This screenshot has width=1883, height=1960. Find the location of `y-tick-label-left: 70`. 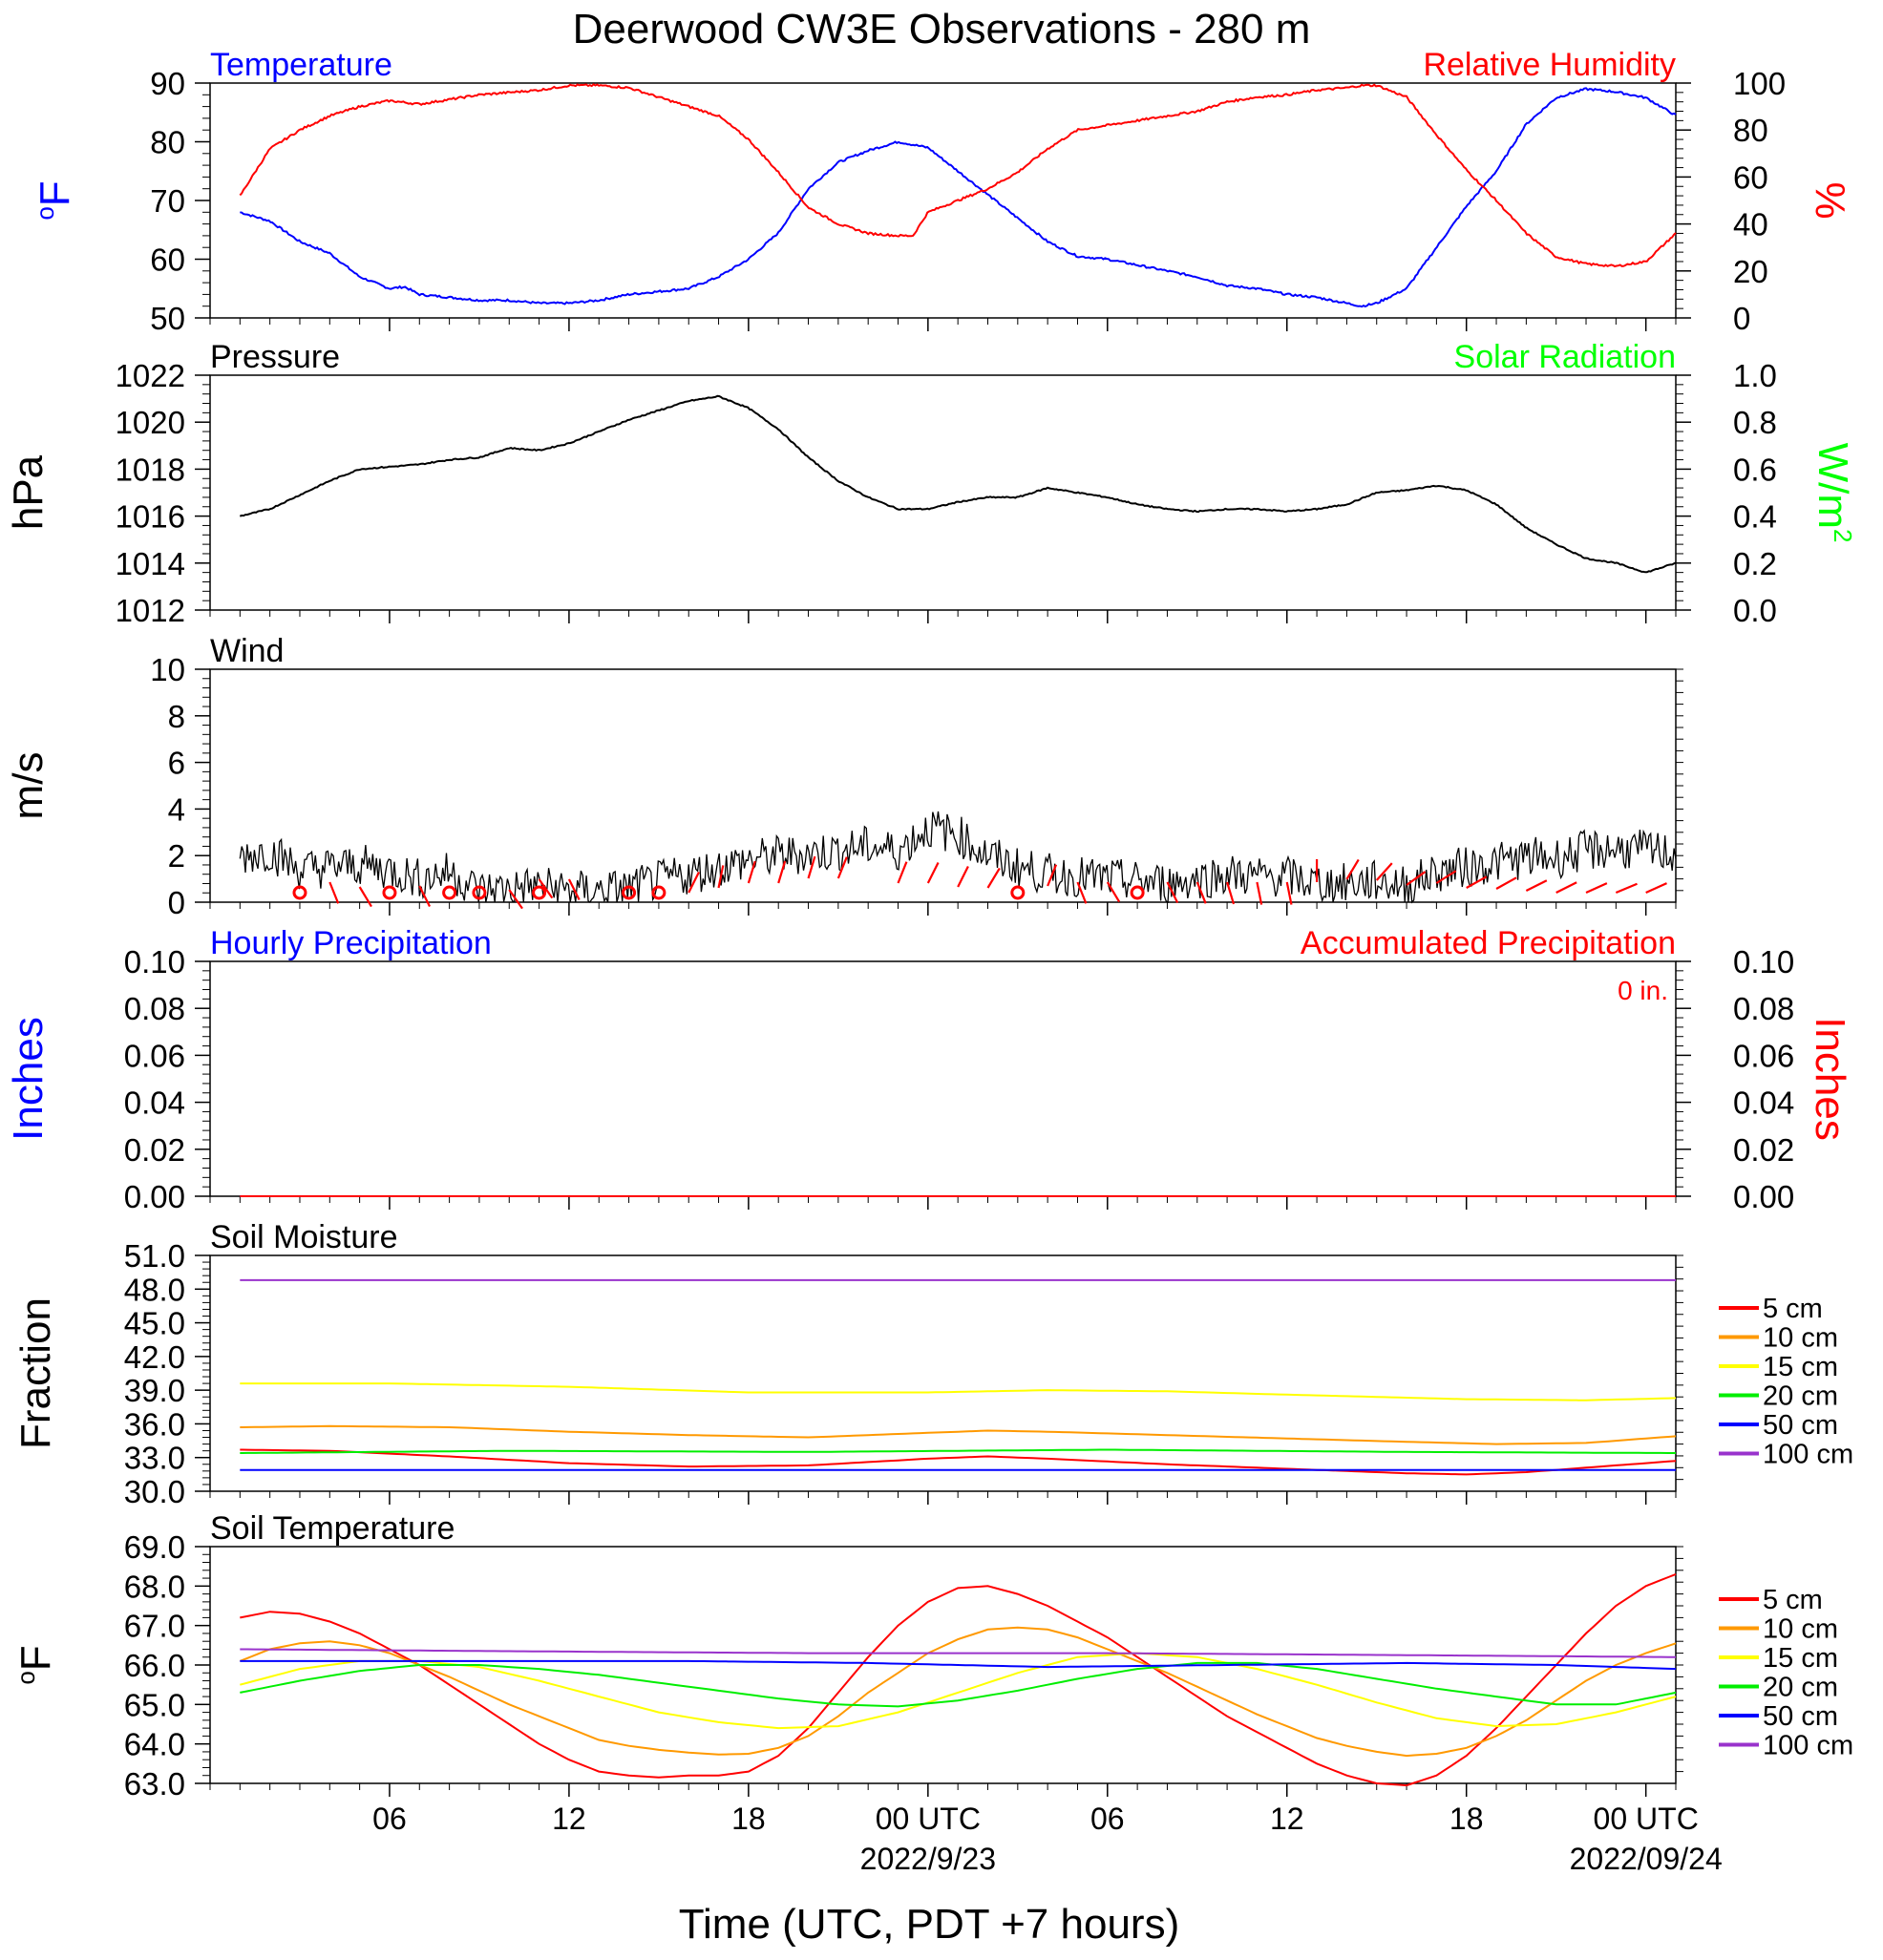

y-tick-label-left: 70 is located at coordinates (167, 201).